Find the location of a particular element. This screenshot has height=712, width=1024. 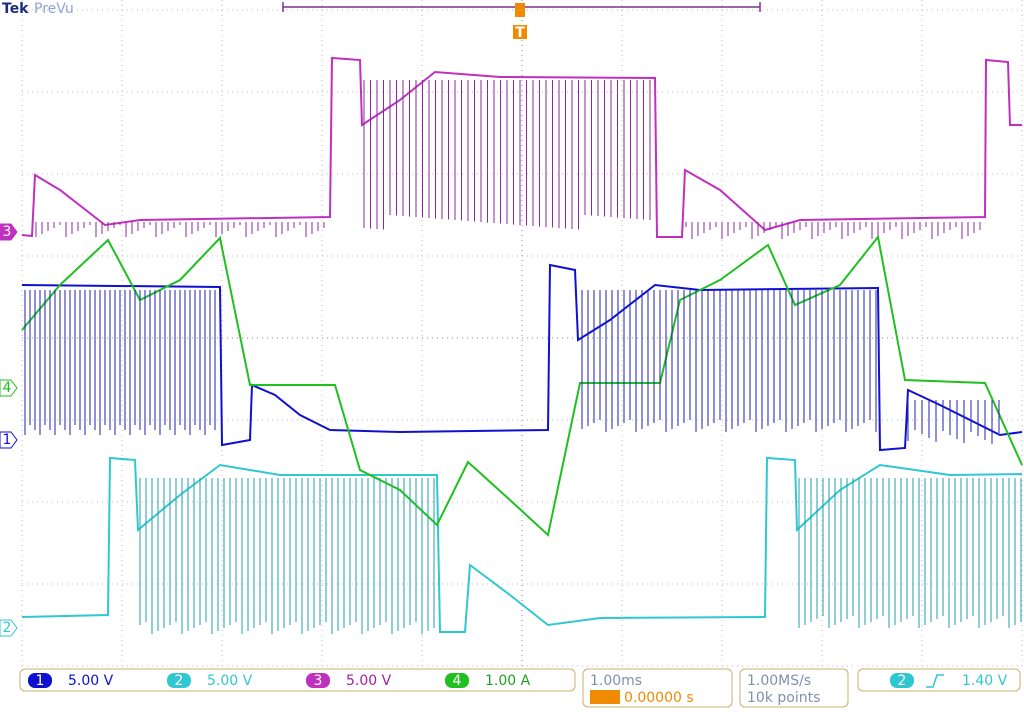

channel-panel is located at coordinates (297, 680).